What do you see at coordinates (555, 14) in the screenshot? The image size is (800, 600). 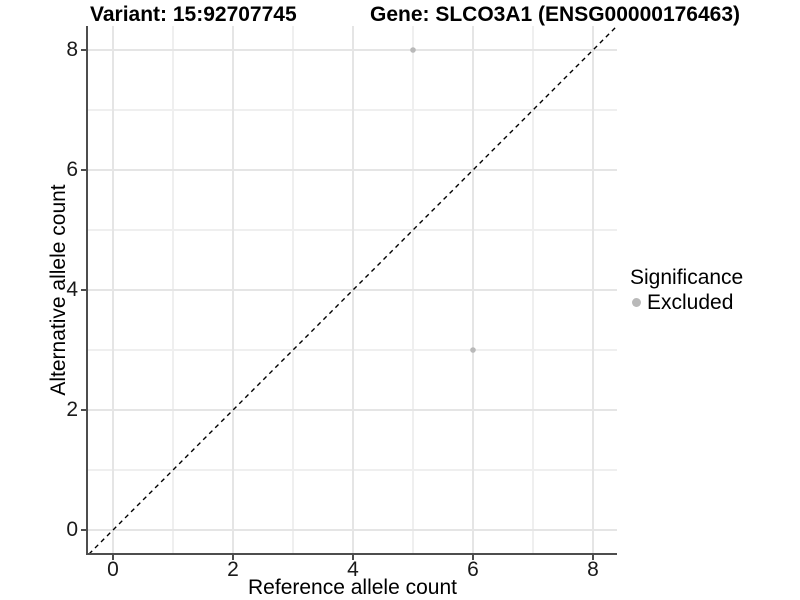 I see `gene-title: Gene: SLCO3A1 (ENSG00000176463)` at bounding box center [555, 14].